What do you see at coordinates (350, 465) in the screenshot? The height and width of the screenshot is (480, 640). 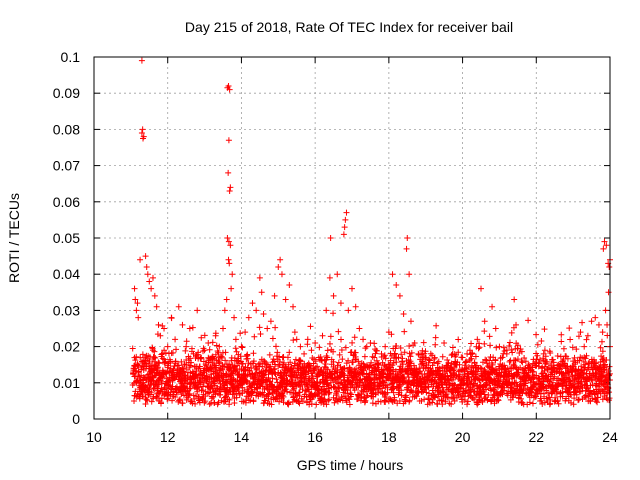 I see `x-axis-title: GPS time / hours` at bounding box center [350, 465].